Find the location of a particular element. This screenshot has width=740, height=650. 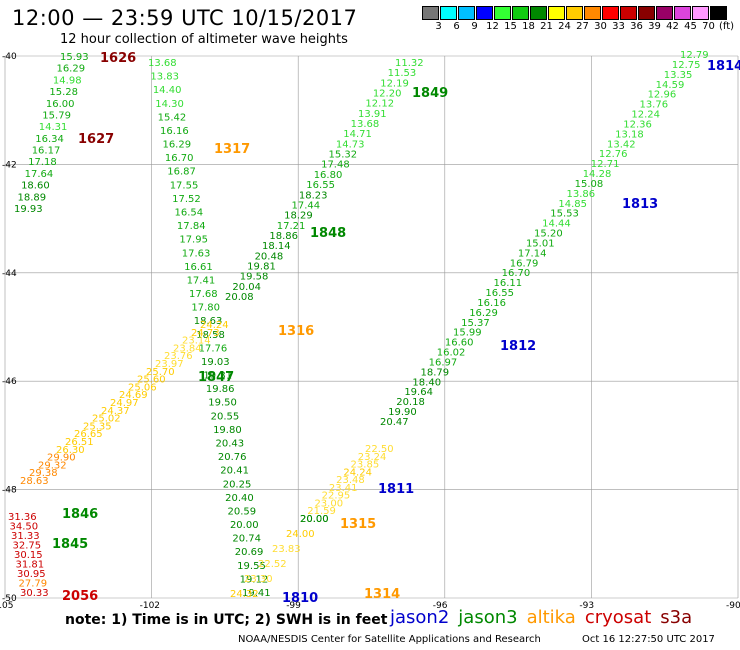

colorbar-label: 39 is located at coordinates (654, 26).